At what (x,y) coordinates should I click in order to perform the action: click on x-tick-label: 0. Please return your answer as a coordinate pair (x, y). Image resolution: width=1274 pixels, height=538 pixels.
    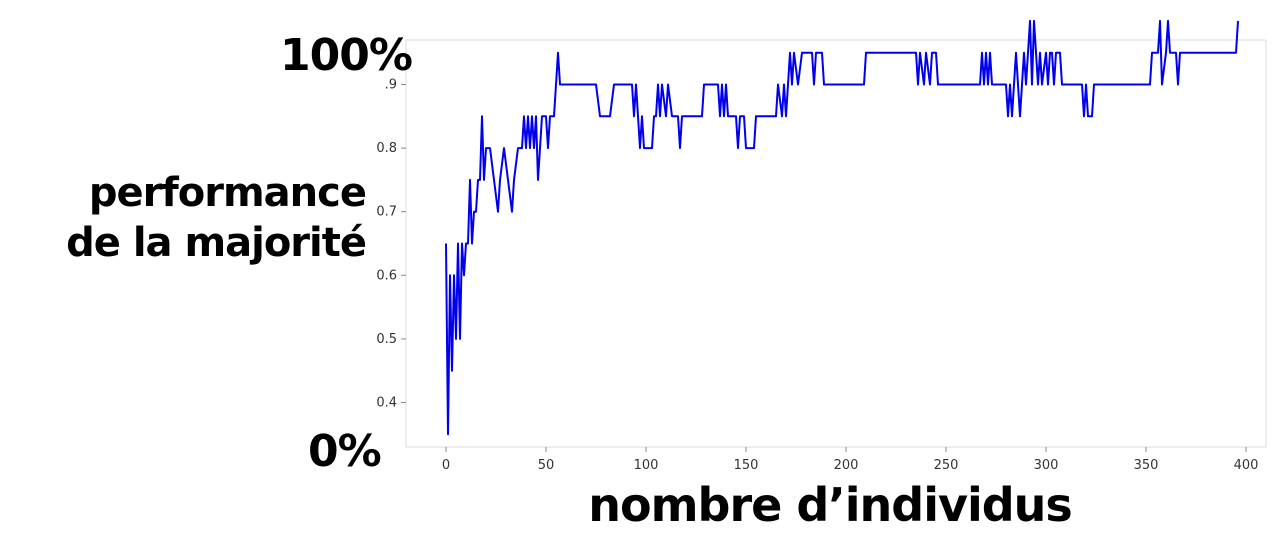
    Looking at the image, I should click on (446, 465).